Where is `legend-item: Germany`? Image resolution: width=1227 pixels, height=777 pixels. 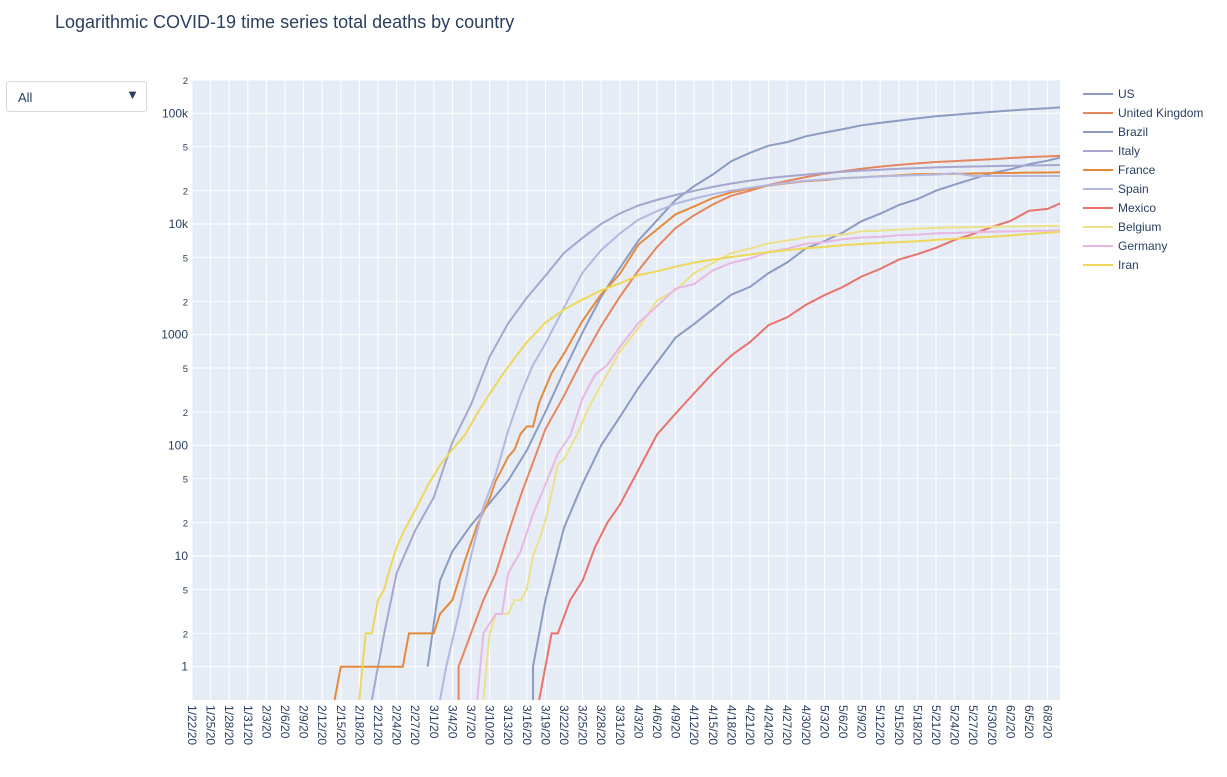
legend-item: Germany is located at coordinates (1125, 246).